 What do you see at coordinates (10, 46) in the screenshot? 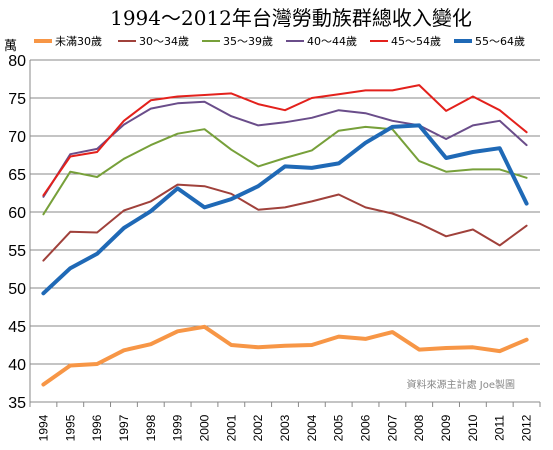
I see `unit-label: 萬` at bounding box center [10, 46].